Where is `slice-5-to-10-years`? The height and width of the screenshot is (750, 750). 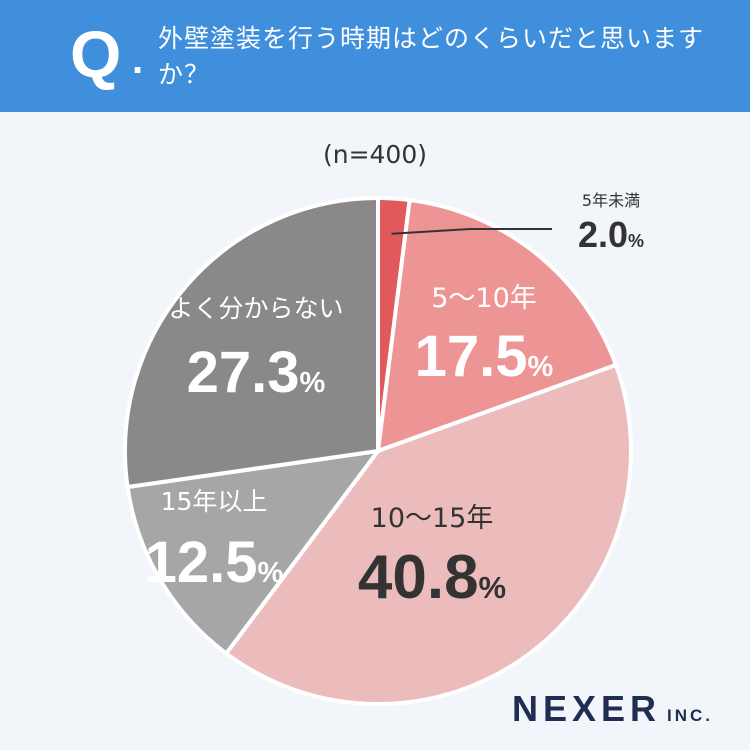
slice-5-to-10-years is located at coordinates (497, 325).